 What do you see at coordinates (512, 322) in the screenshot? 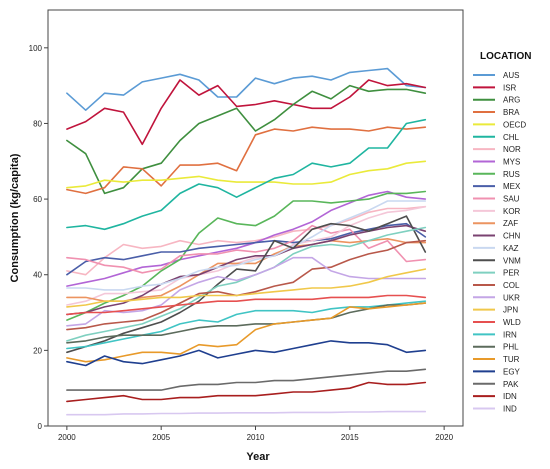
I see `legend-label-wld: WLD` at bounding box center [512, 322].